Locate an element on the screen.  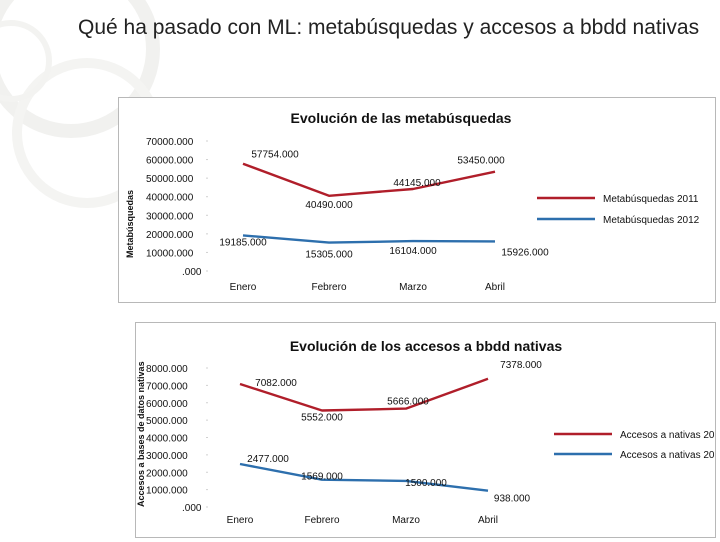
y-tick-label: 7000.000 is located at coordinates (167, 386).